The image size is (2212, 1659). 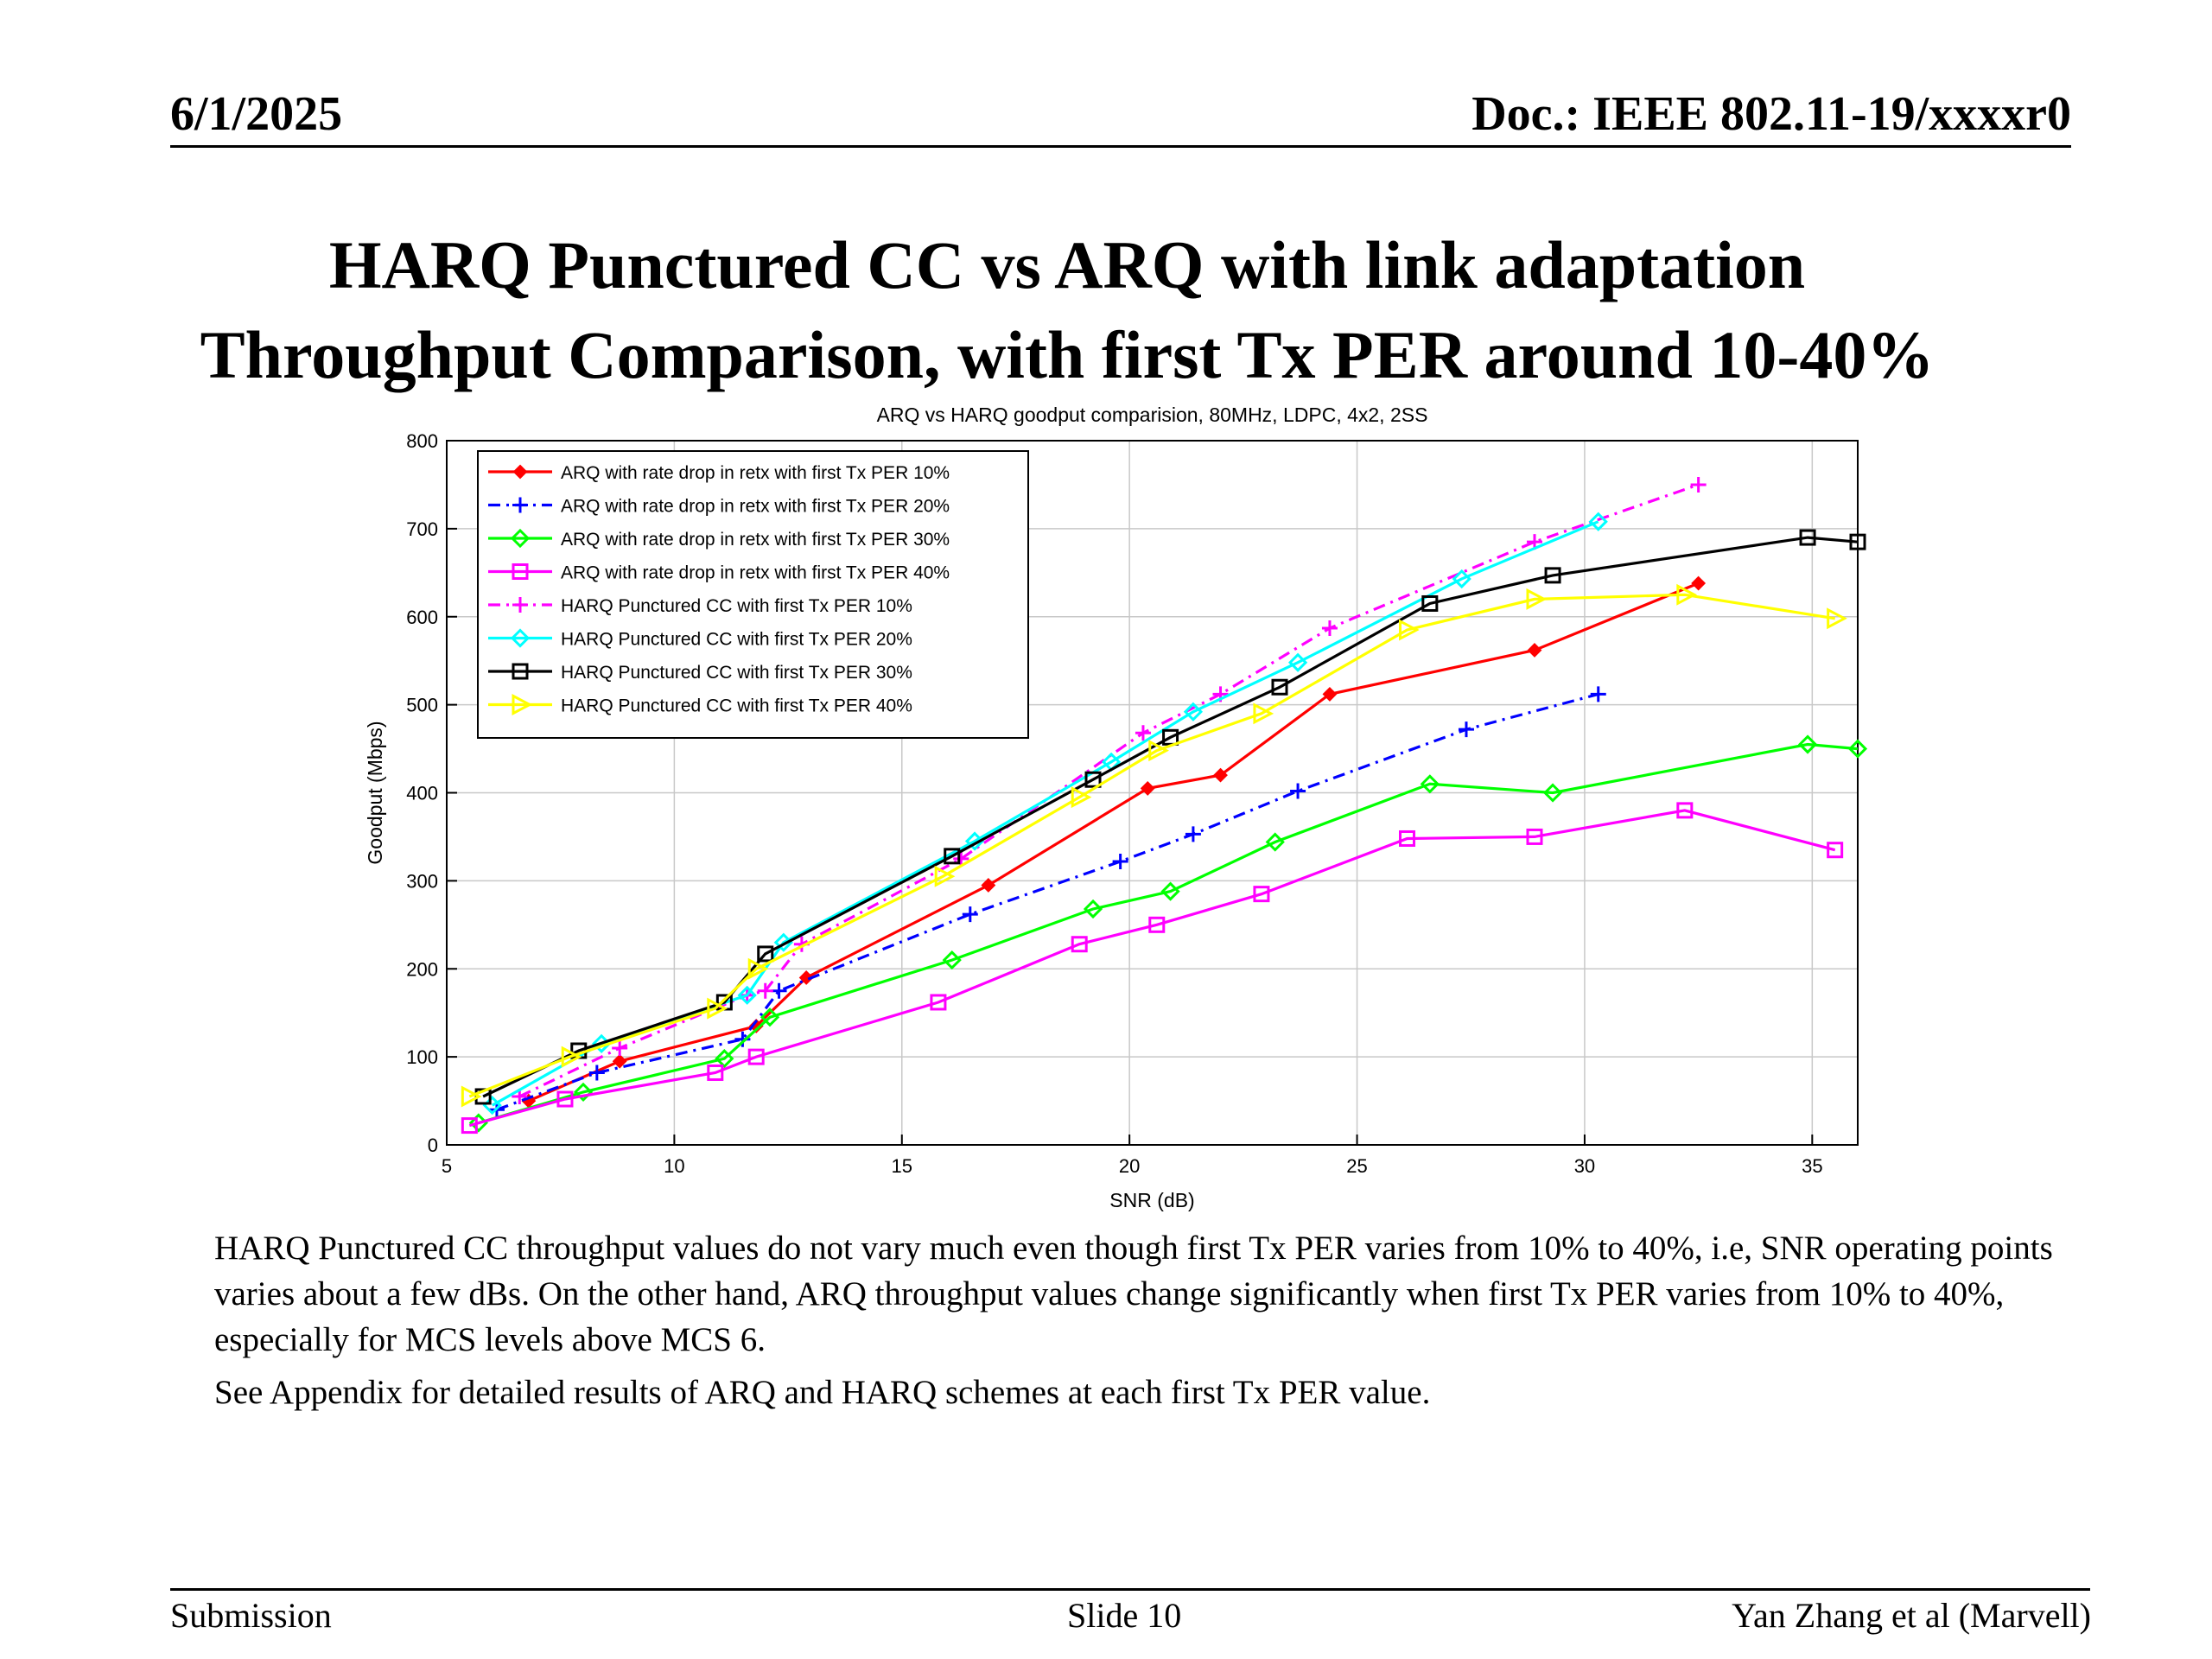 What do you see at coordinates (1130, 1589) in the screenshot?
I see `footer-divider` at bounding box center [1130, 1589].